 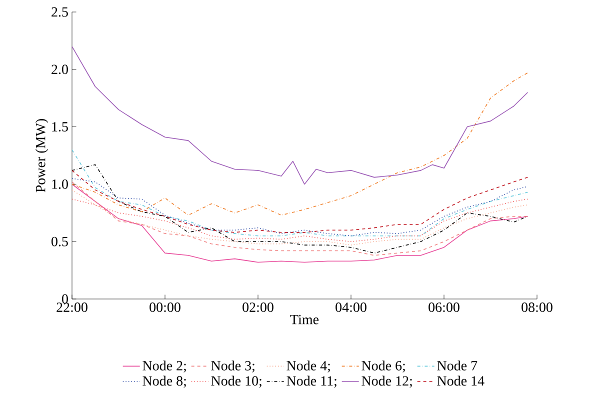 I want to click on legend-label: Node 8;, so click(x=164, y=382).